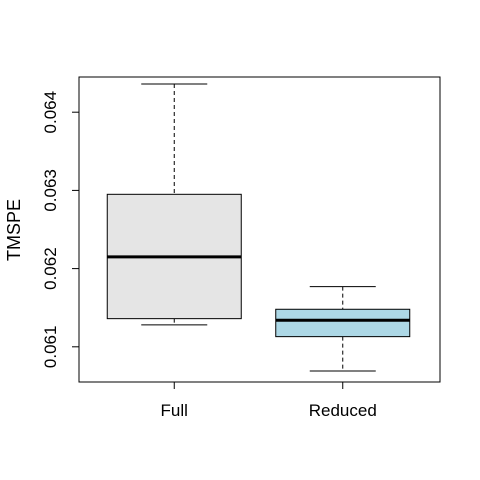  What do you see at coordinates (14, 230) in the screenshot?
I see `y-axis-label: TMSPE` at bounding box center [14, 230].